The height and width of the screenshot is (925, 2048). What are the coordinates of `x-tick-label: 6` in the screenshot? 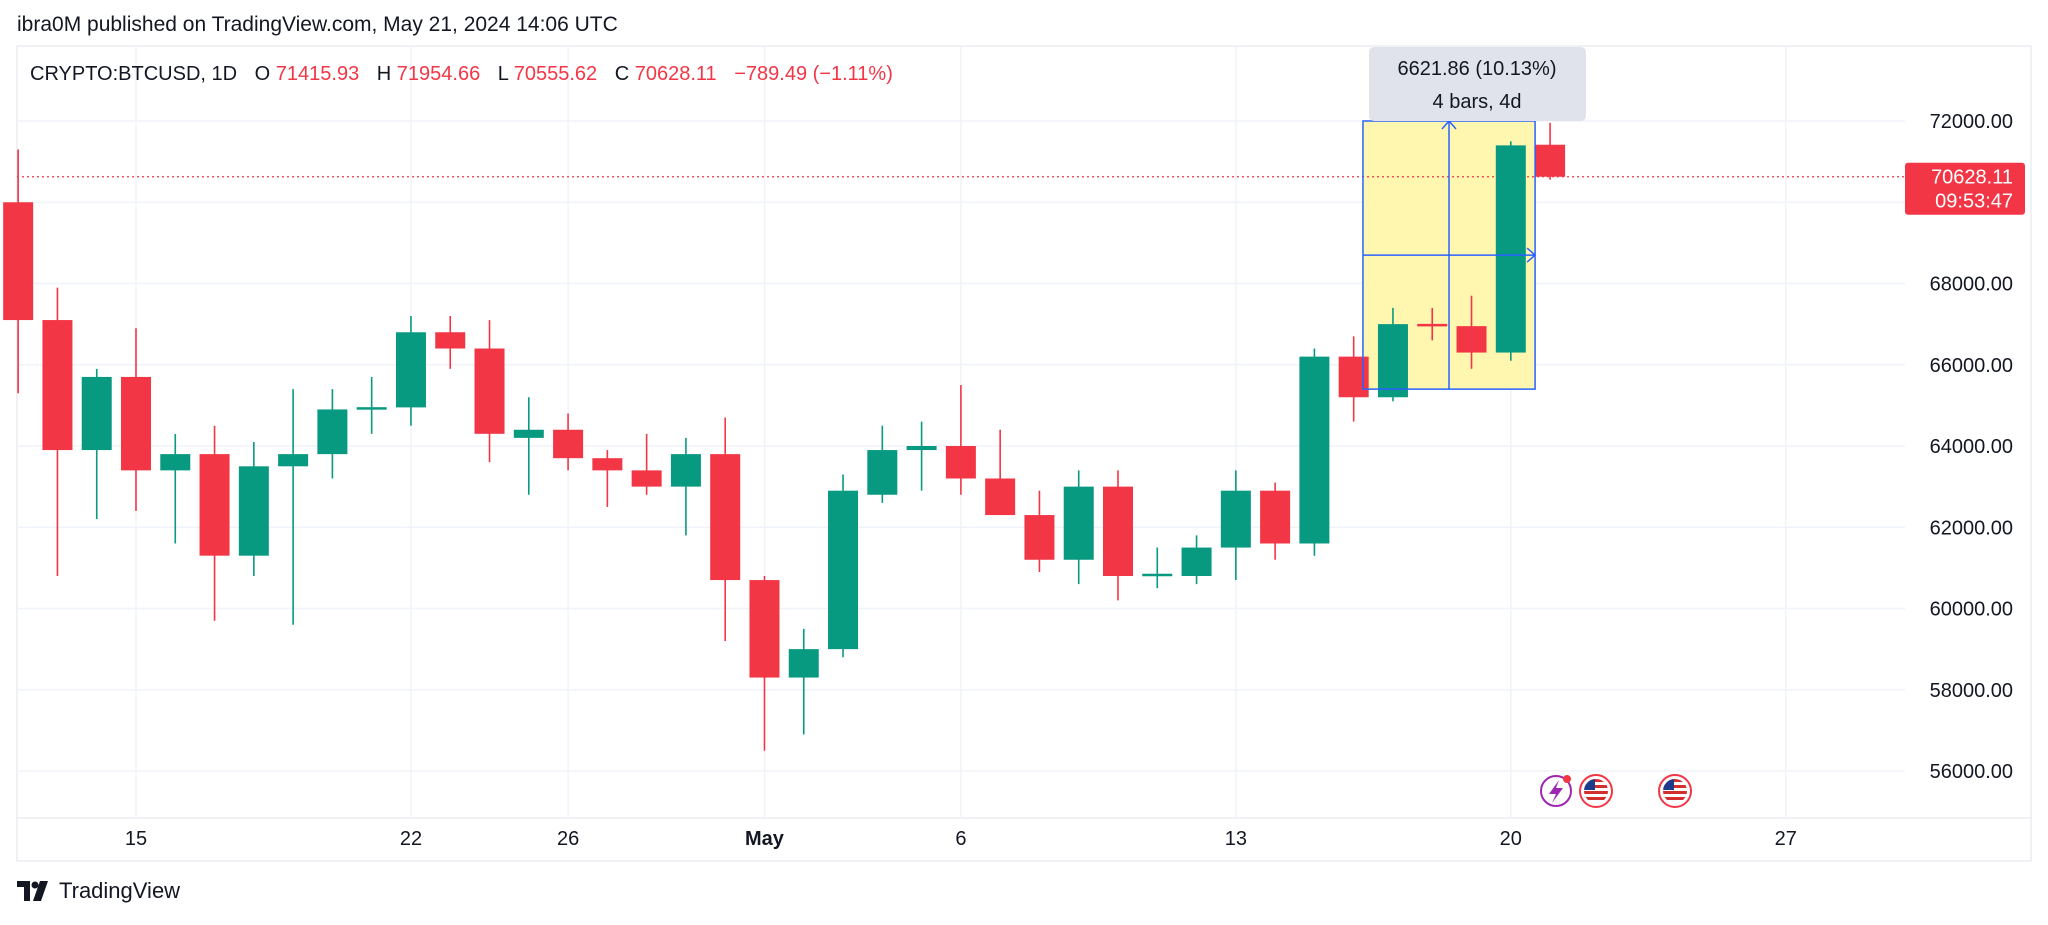 It's located at (960, 839).